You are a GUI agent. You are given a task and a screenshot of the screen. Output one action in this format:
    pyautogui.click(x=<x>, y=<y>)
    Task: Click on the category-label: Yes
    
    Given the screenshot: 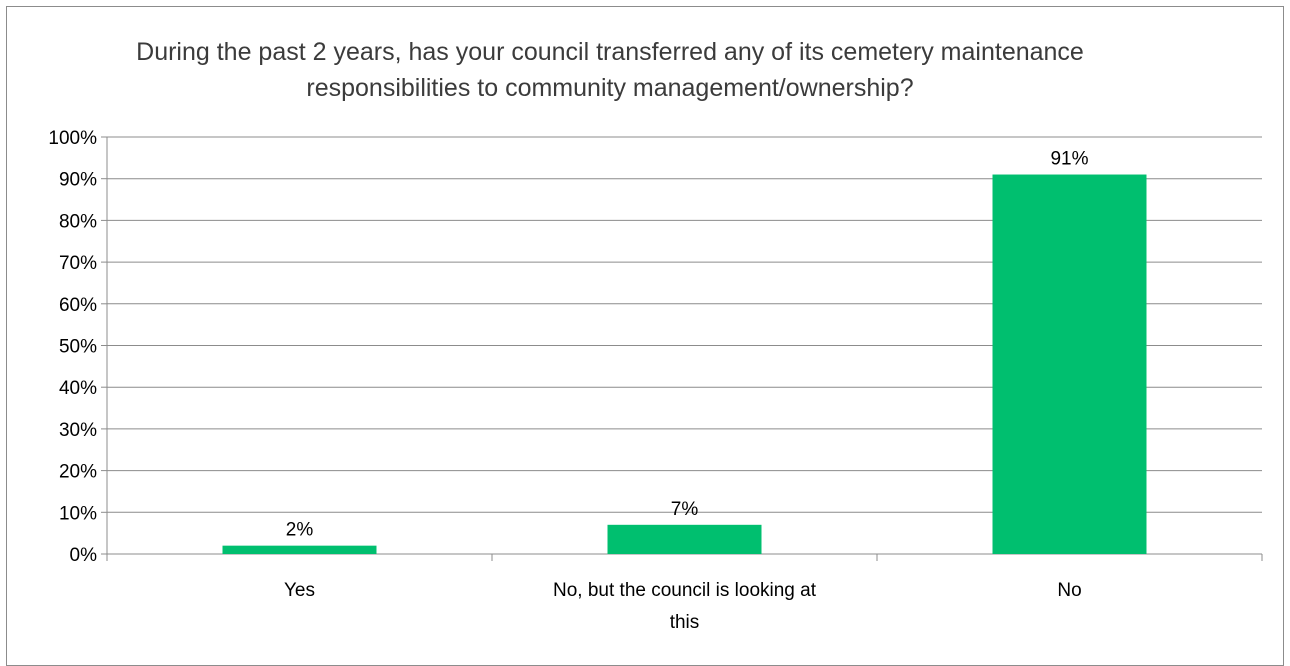 What is the action you would take?
    pyautogui.click(x=299, y=590)
    